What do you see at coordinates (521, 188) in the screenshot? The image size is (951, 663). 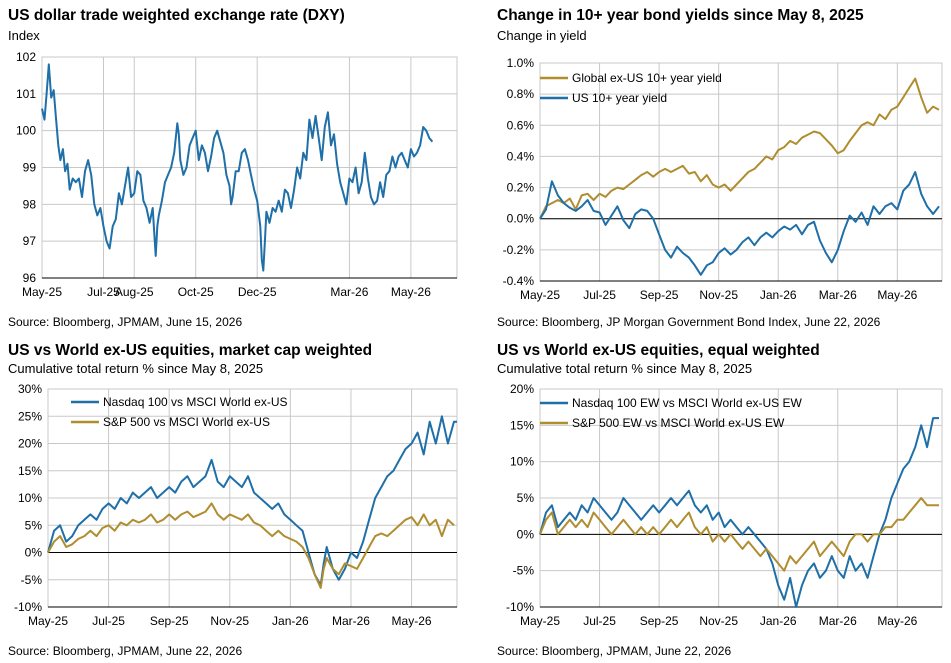 I see `y-tick-label: 0.2%` at bounding box center [521, 188].